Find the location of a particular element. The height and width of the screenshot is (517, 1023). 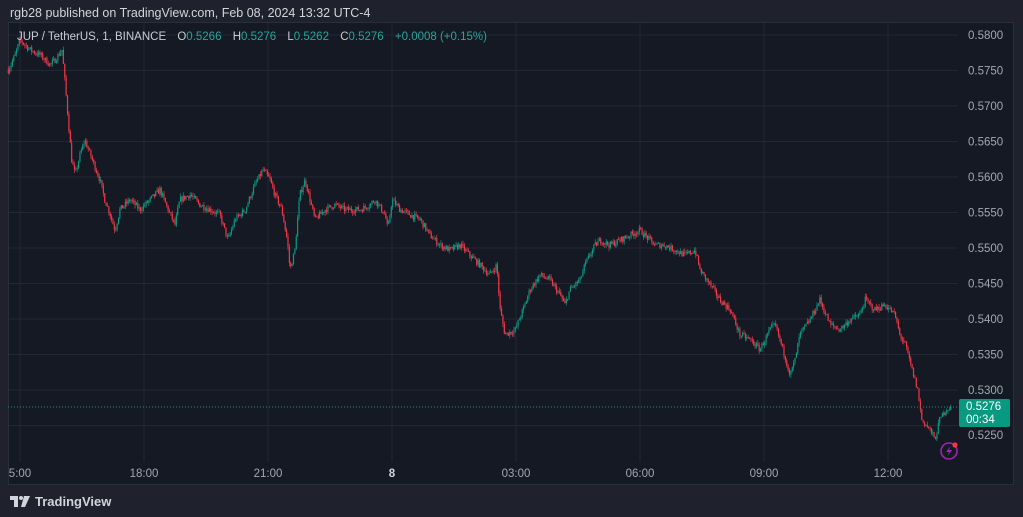

high-label: H is located at coordinates (236, 37).